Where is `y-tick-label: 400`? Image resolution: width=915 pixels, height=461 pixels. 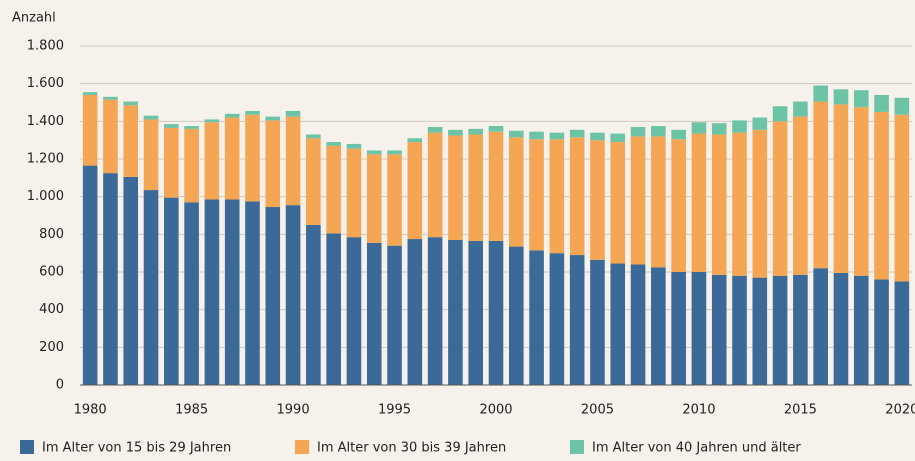
y-tick-label: 400 is located at coordinates (51, 309).